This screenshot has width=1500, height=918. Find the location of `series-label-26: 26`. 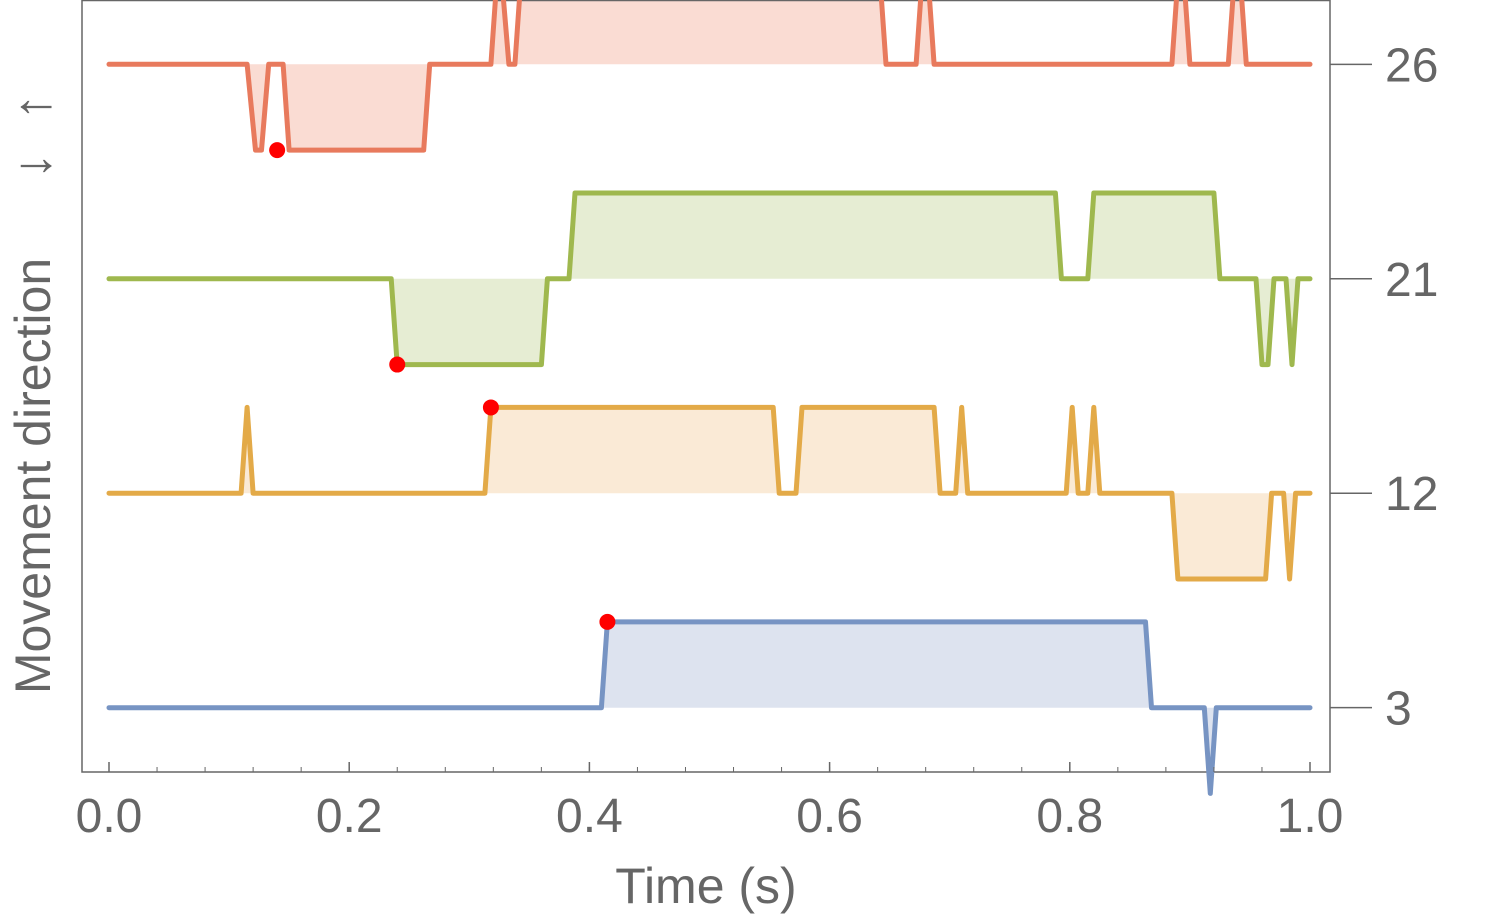

series-label-26: 26 is located at coordinates (1411, 65).